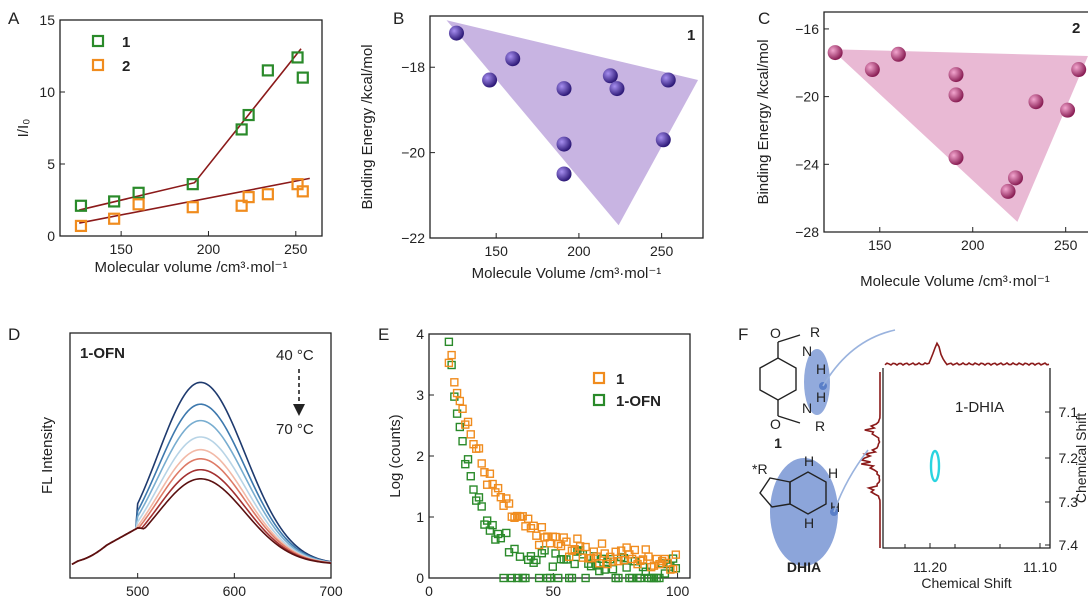 This screenshot has width=1088, height=601. I want to click on chart-D-frame, so click(200, 455).